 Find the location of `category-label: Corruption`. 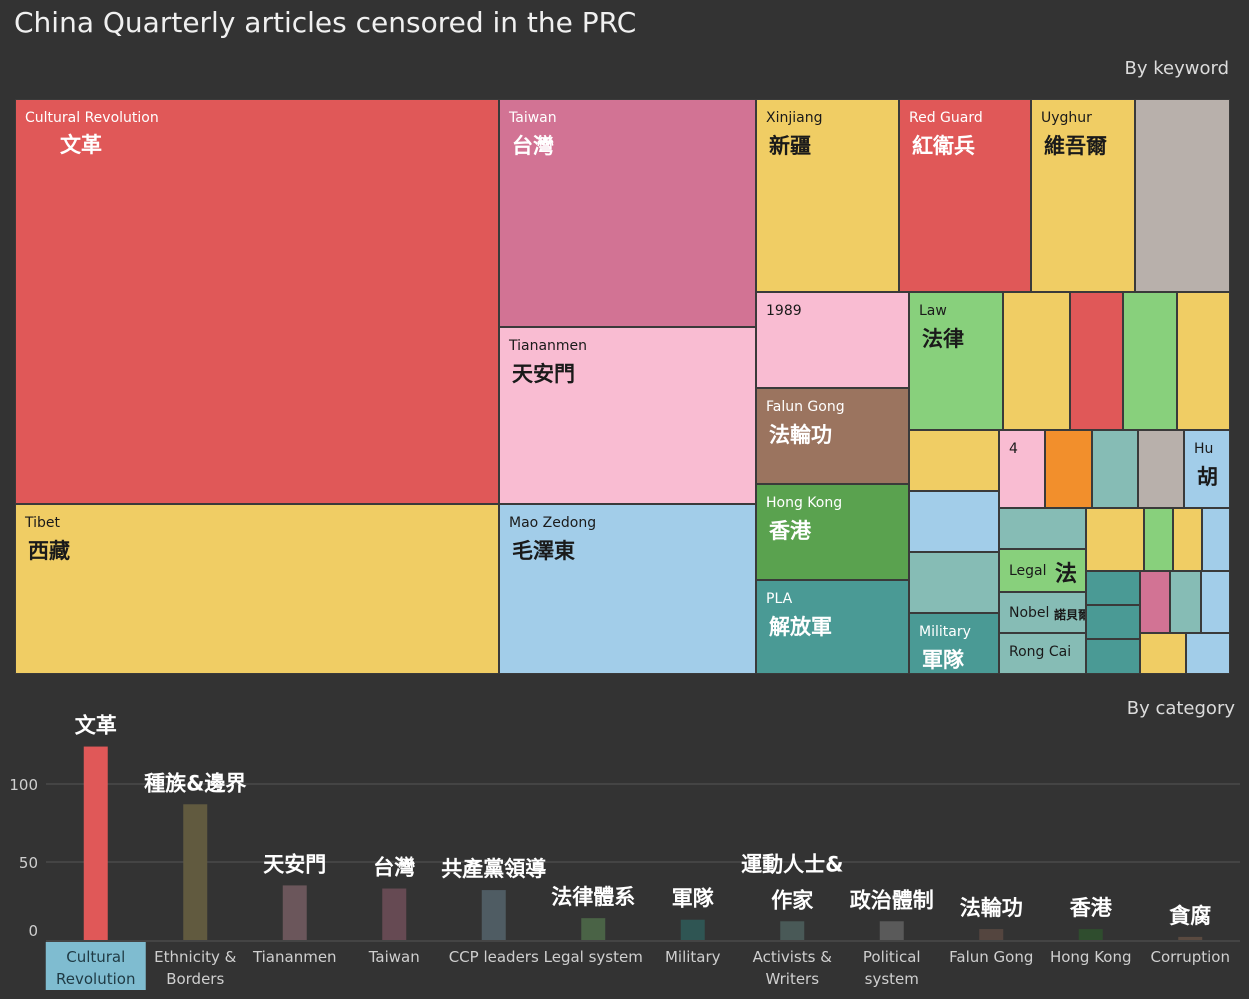

category-label: Corruption is located at coordinates (1190, 957).